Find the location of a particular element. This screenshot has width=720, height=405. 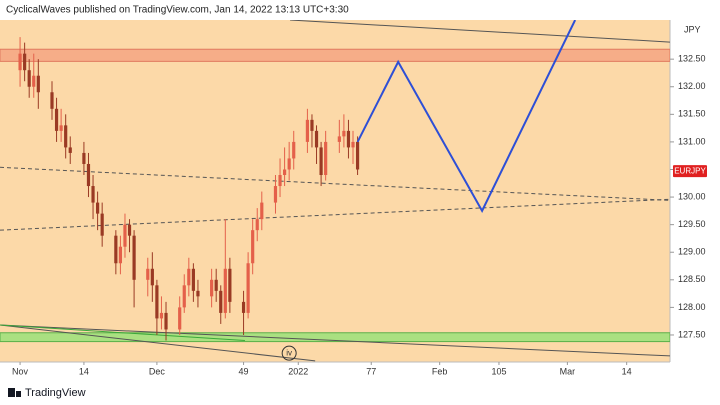

projection-path is located at coordinates (466, 117).